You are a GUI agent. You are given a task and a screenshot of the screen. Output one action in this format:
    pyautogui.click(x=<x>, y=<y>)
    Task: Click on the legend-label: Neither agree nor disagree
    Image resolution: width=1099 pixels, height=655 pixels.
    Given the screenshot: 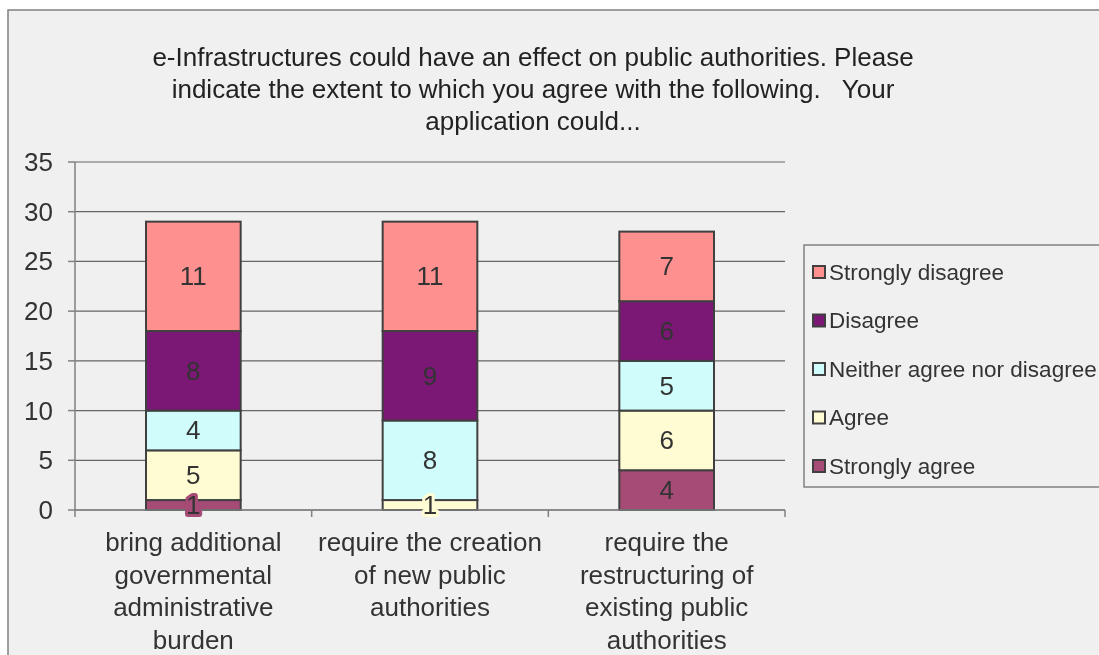 What is the action you would take?
    pyautogui.click(x=963, y=369)
    